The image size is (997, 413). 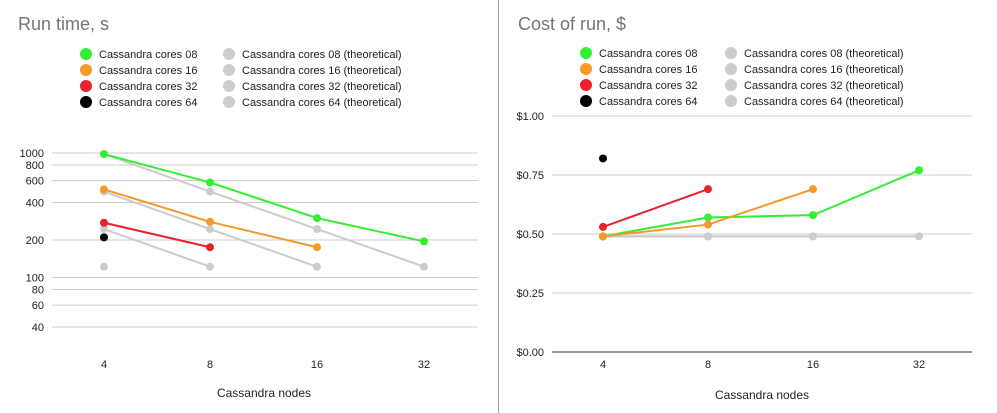 I want to click on y-tick-label: 1000, so click(x=32, y=154).